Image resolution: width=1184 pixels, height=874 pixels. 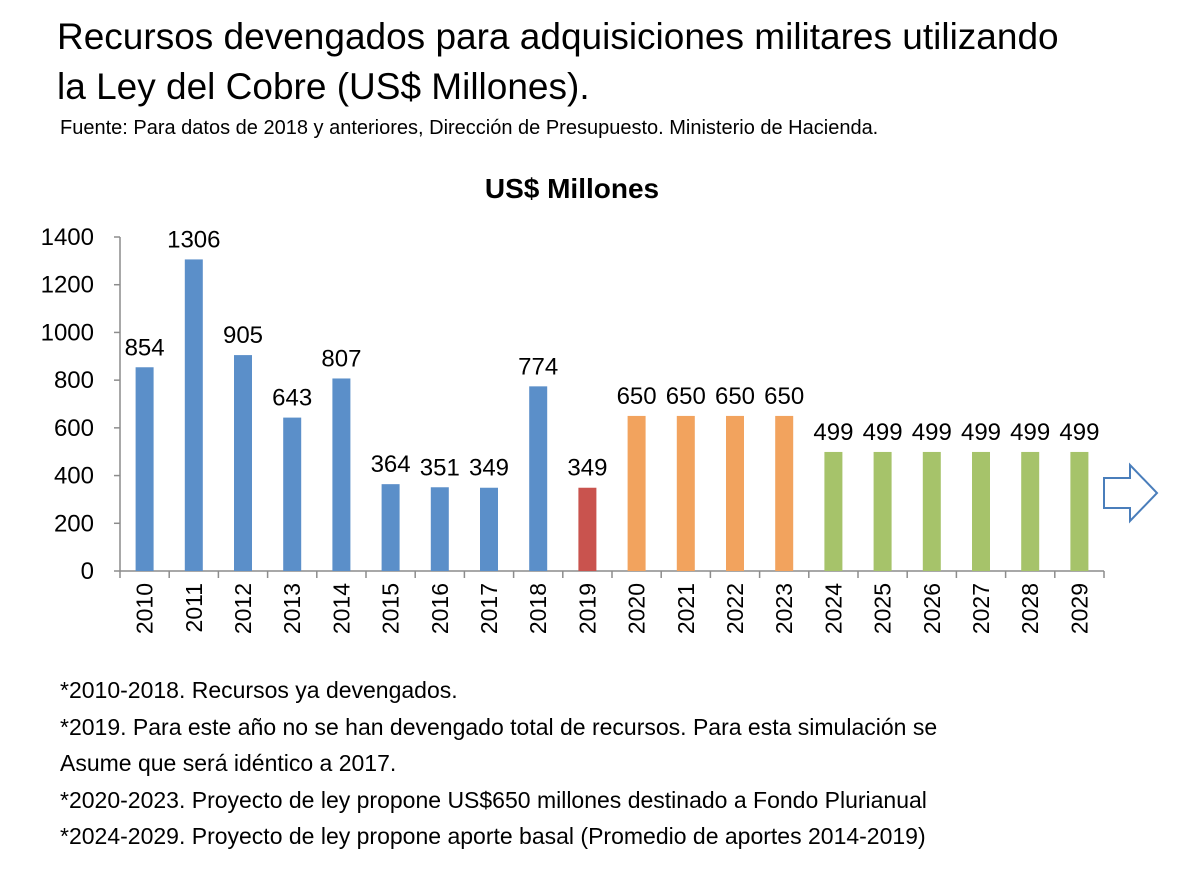 What do you see at coordinates (243, 463) in the screenshot?
I see `bar-2012` at bounding box center [243, 463].